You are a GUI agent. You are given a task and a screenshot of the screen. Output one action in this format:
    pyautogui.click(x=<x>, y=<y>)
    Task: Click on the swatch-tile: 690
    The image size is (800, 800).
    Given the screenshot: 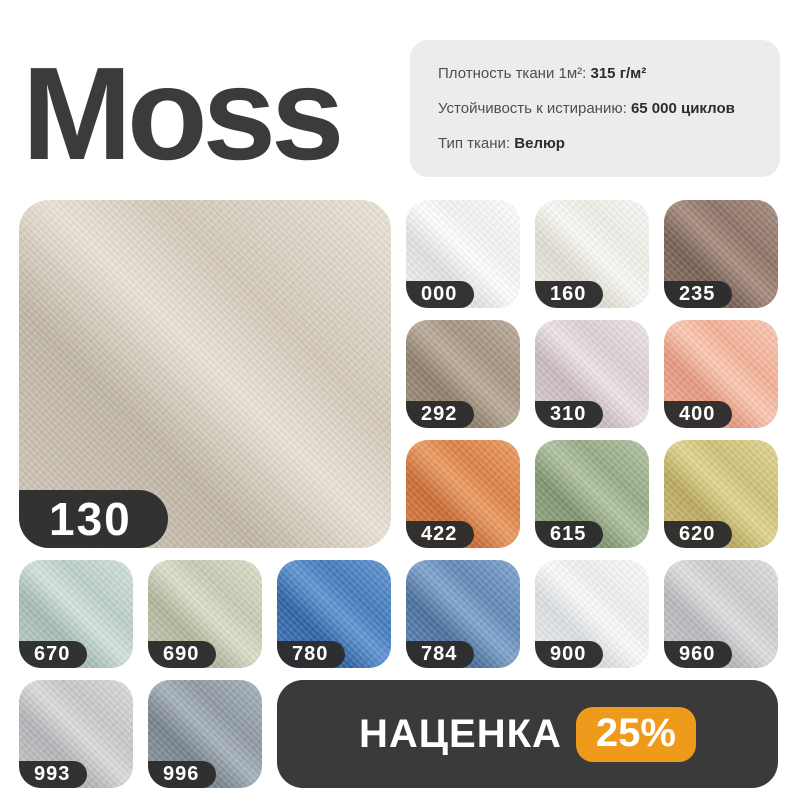 What is the action you would take?
    pyautogui.click(x=205, y=614)
    